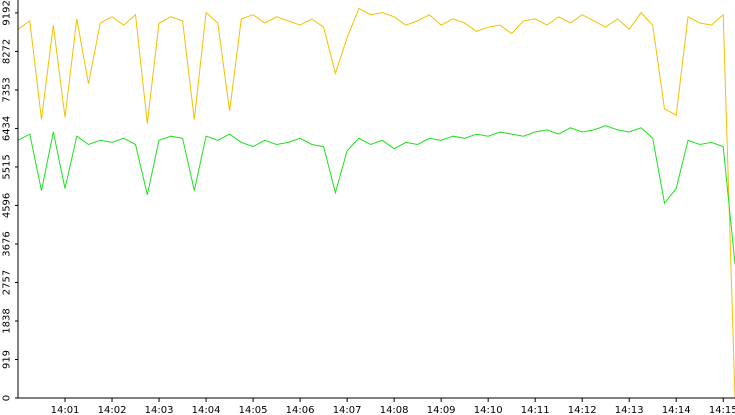 The width and height of the screenshot is (735, 415). What do you see at coordinates (722, 410) in the screenshot?
I see `x-tick-label: 14:15` at bounding box center [722, 410].